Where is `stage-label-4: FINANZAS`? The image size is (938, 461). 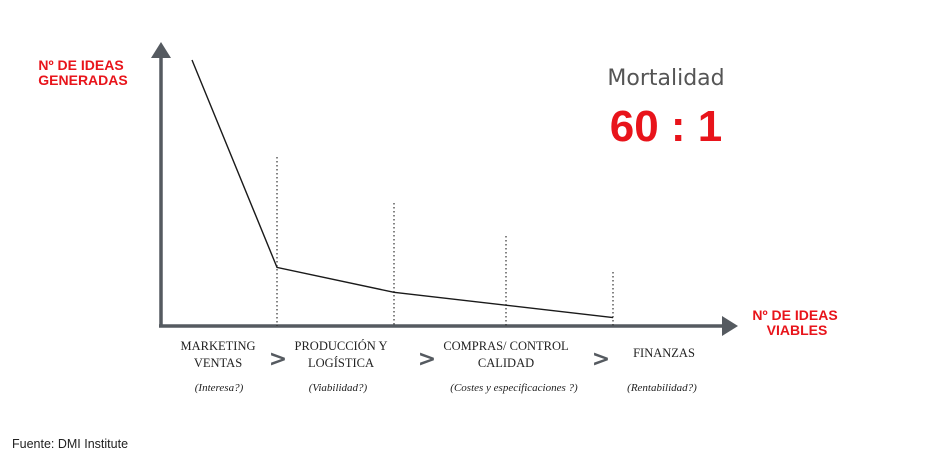
stage-label-4: FINANZAS is located at coordinates (664, 353).